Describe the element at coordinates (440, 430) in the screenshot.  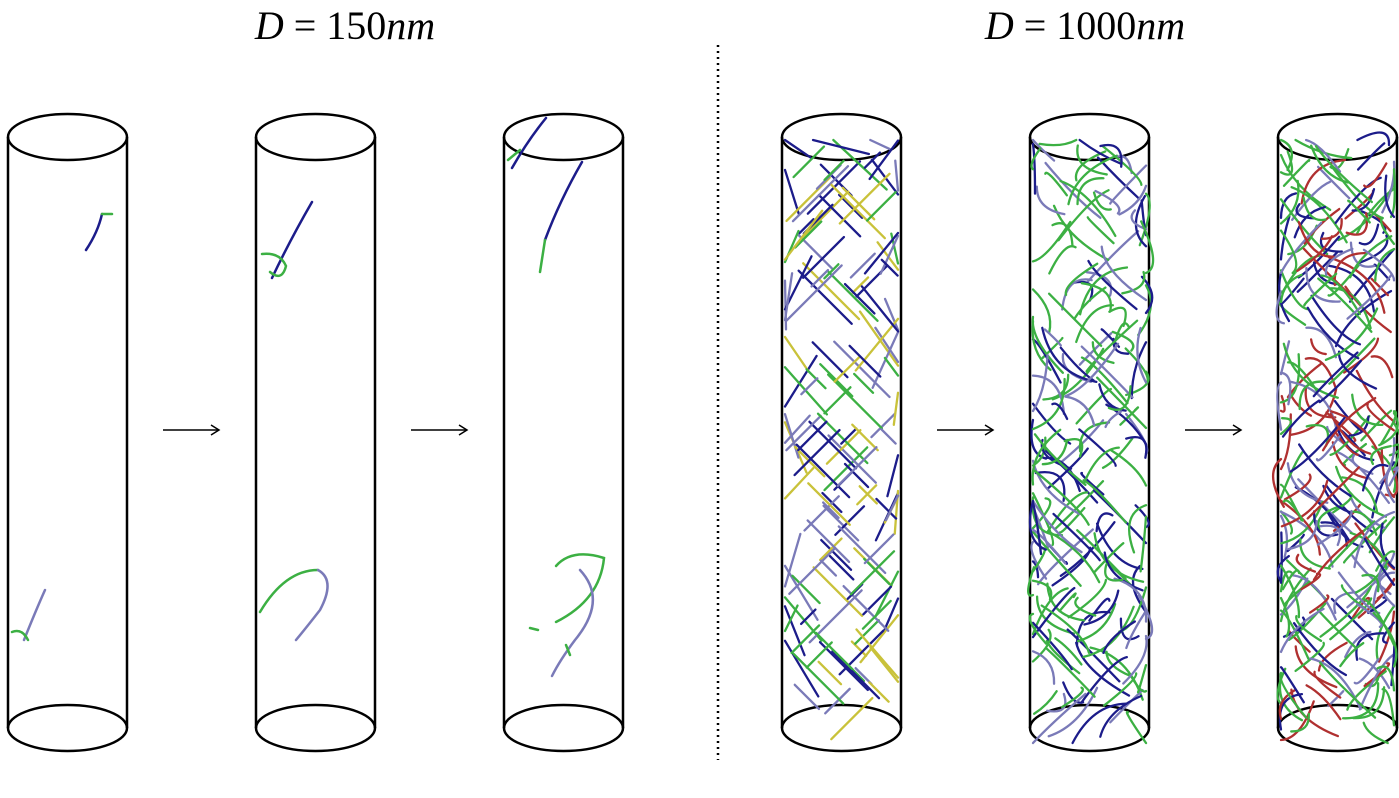
I see `sequence-arrow-icon` at that location.